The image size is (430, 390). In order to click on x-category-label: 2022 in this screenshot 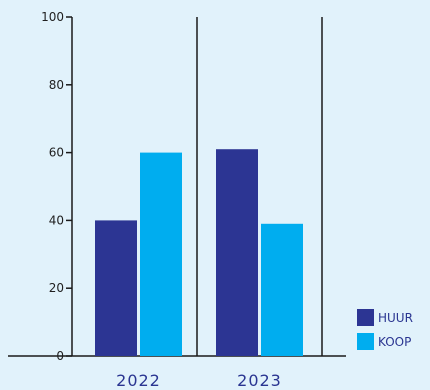, I will do `click(138, 380)`.